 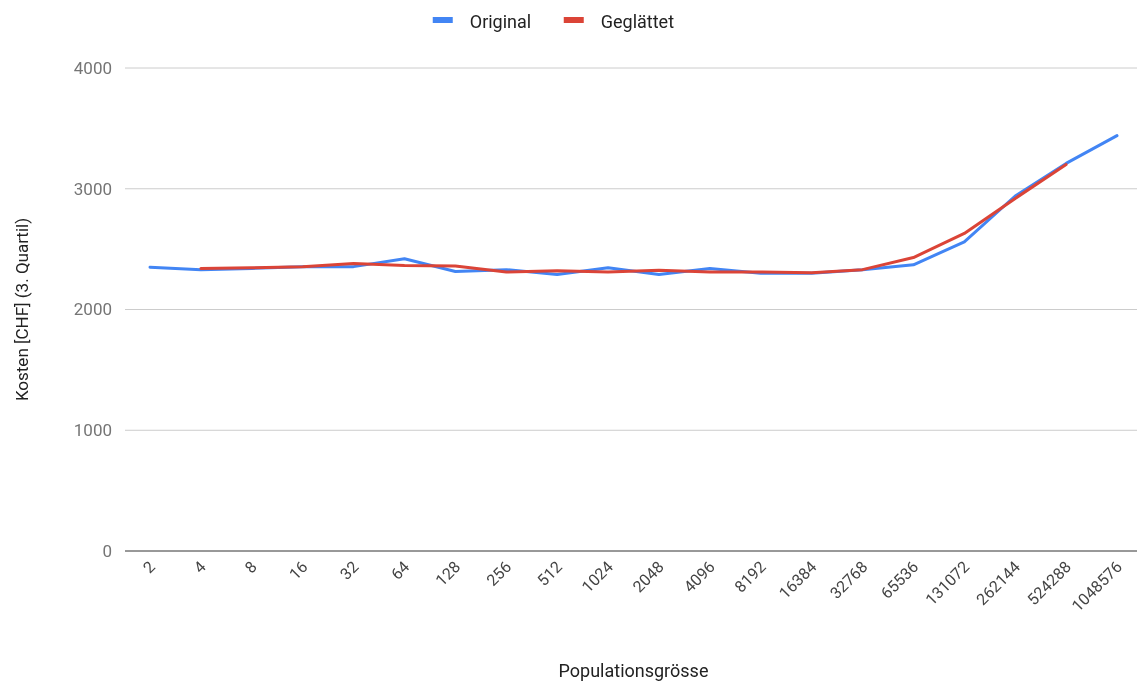 I want to click on y-tick-label: 4000, so click(x=92, y=67).